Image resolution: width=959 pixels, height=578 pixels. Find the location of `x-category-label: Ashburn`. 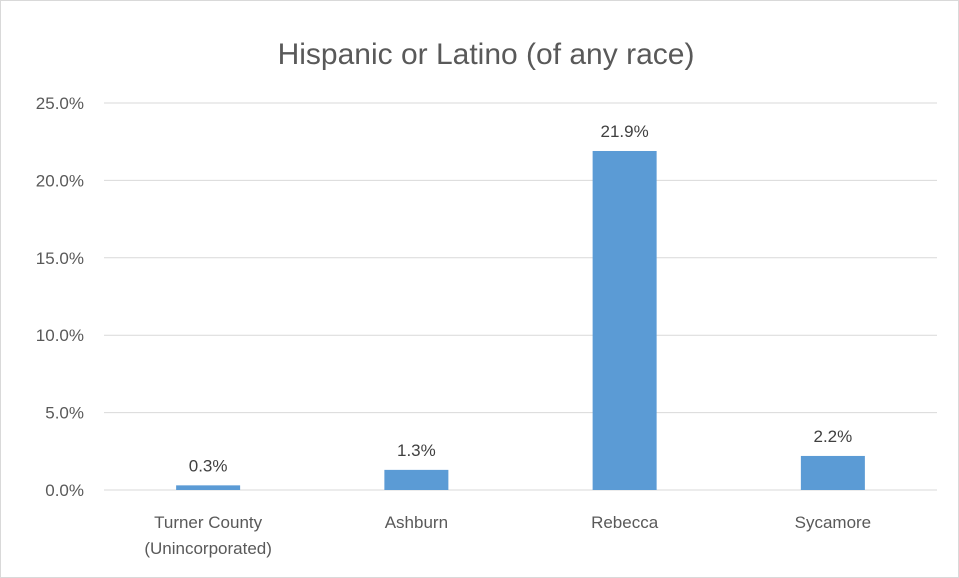

x-category-label: Ashburn is located at coordinates (416, 522).